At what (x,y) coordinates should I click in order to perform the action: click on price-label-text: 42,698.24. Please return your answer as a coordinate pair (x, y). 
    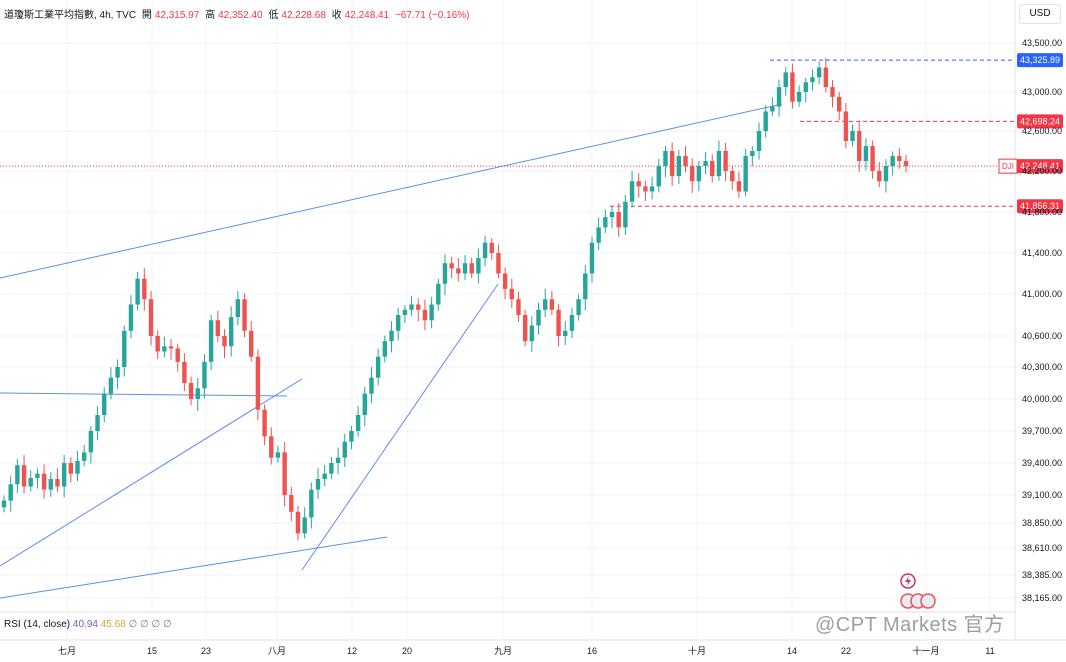
    Looking at the image, I should click on (1040, 121).